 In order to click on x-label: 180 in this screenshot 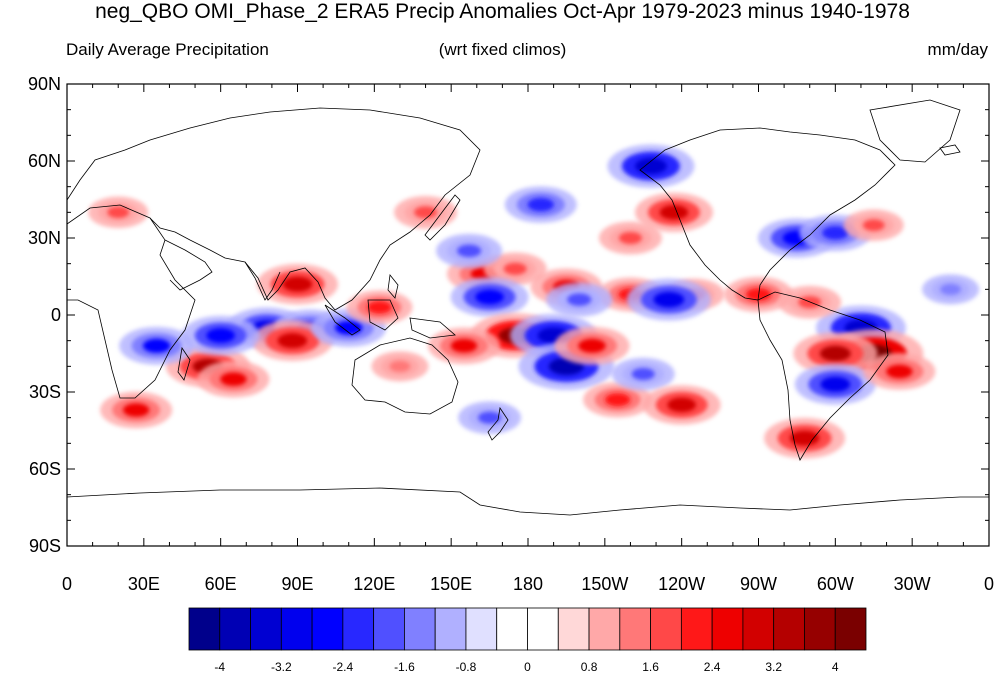, I will do `click(528, 584)`.